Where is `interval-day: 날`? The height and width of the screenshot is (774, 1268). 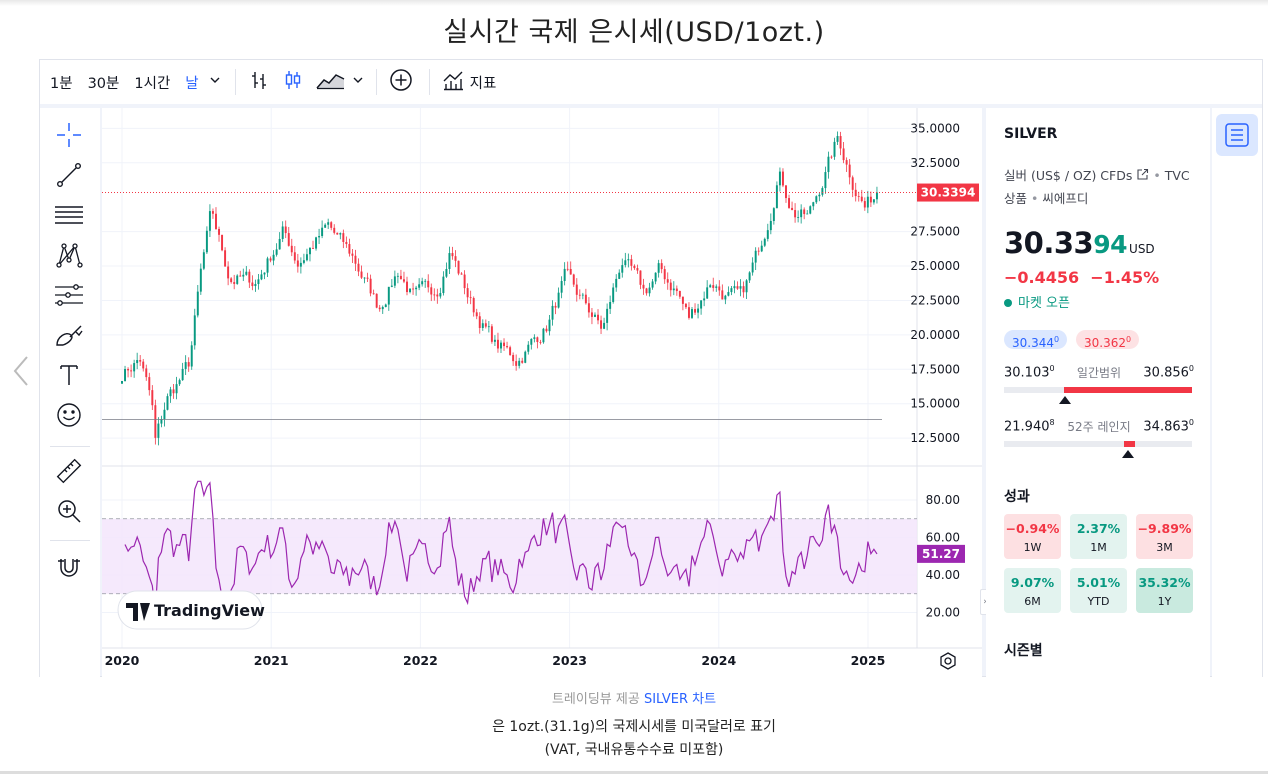 interval-day: 날 is located at coordinates (192, 83).